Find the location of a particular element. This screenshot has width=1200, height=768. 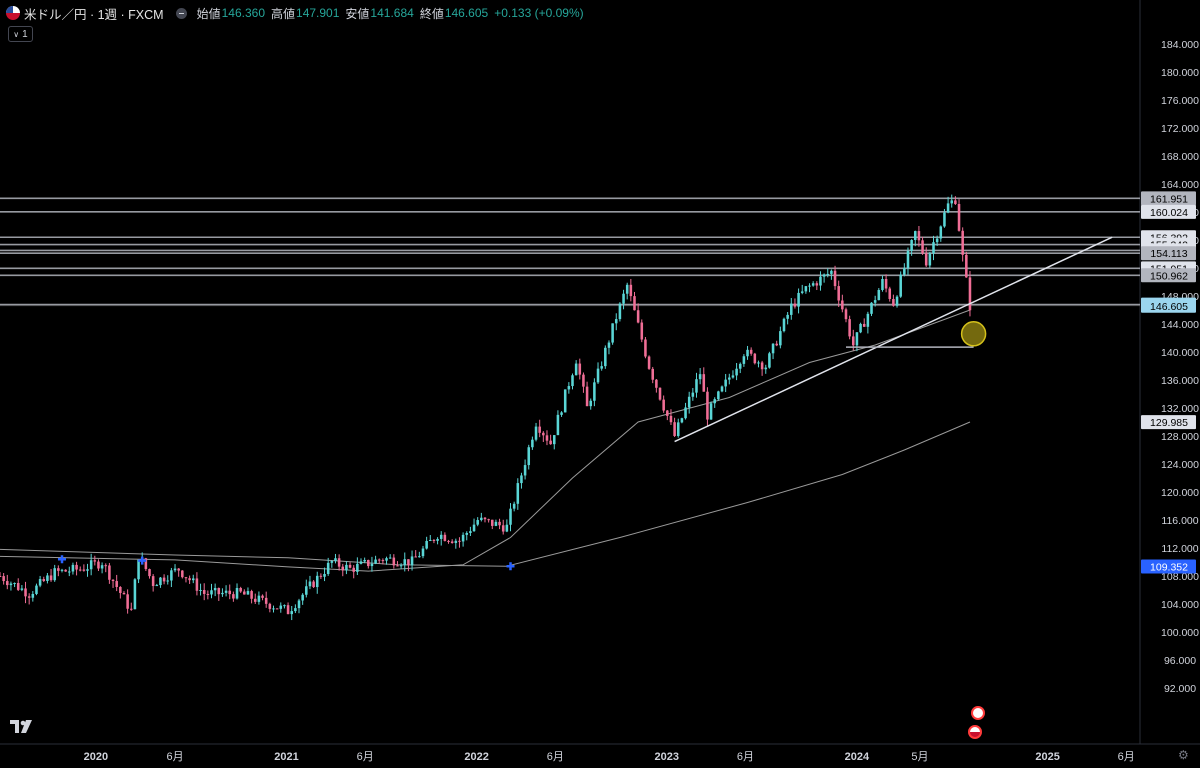

y-tick-label: 168.000 is located at coordinates (1180, 157).